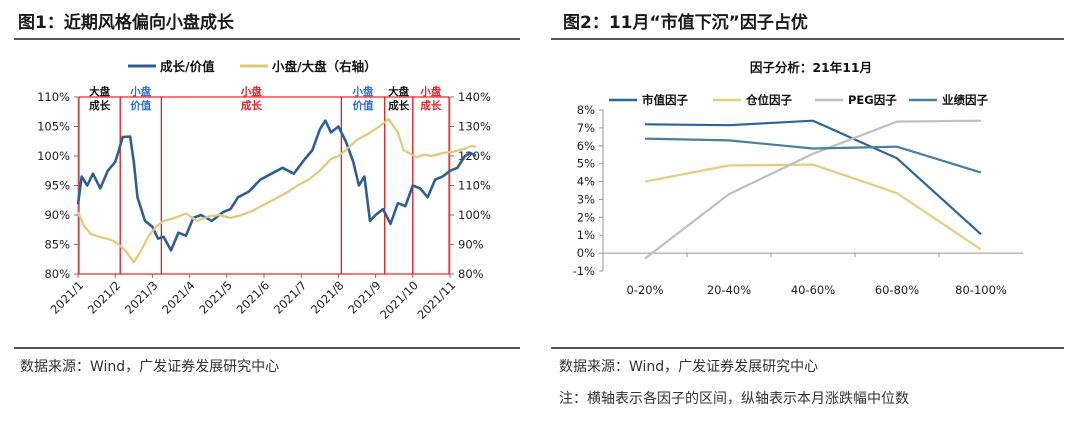 The height and width of the screenshot is (422, 1080). Describe the element at coordinates (586, 235) in the screenshot. I see `y-tick-label: 1%` at that location.